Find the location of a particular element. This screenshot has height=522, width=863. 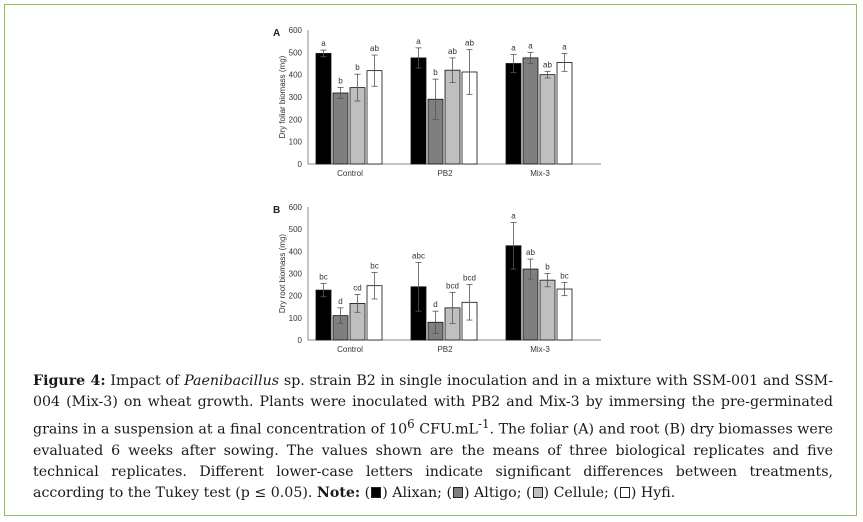

cellule-swatch is located at coordinates (537, 493).